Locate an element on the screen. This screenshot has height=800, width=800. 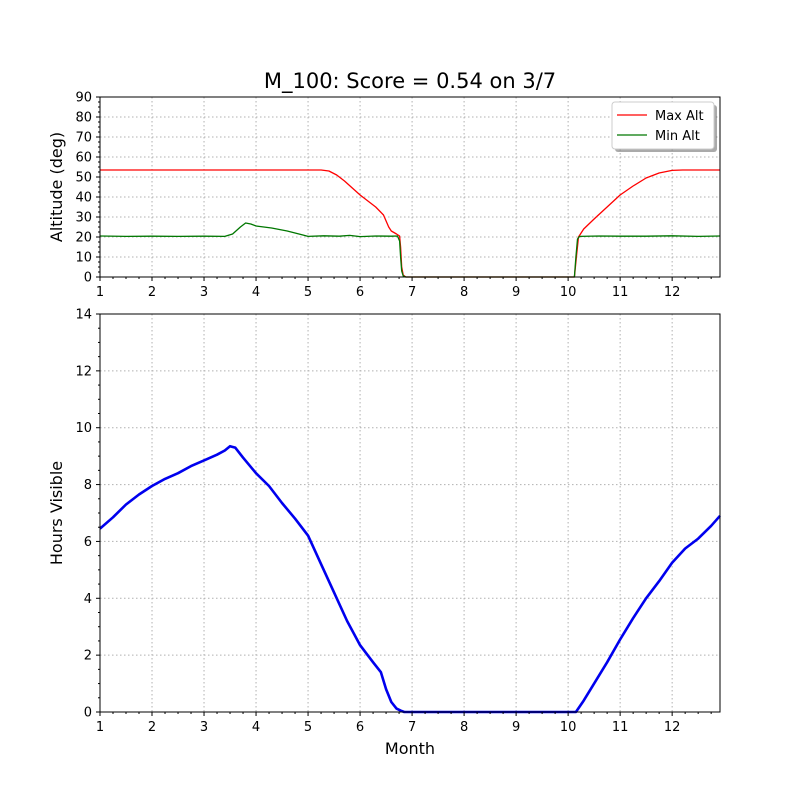
altitude-y-tick-label-20: 20 is located at coordinates (83, 238).